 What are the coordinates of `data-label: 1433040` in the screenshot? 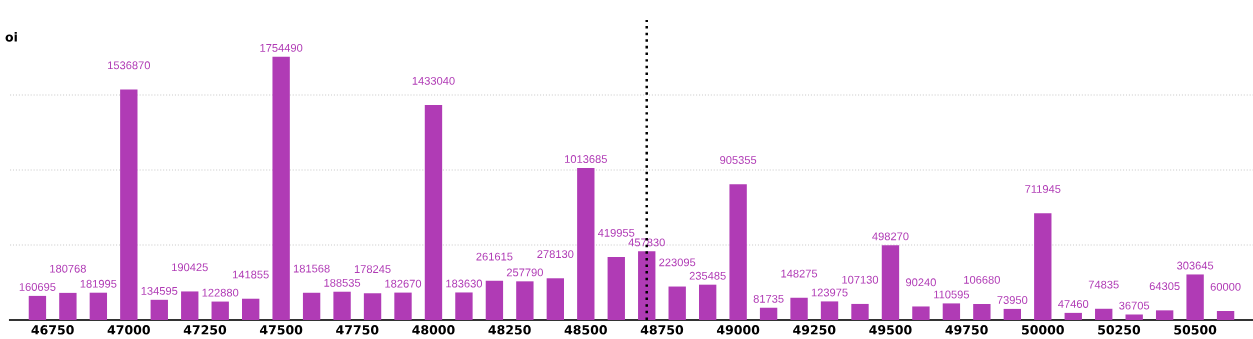 It's located at (433, 80).